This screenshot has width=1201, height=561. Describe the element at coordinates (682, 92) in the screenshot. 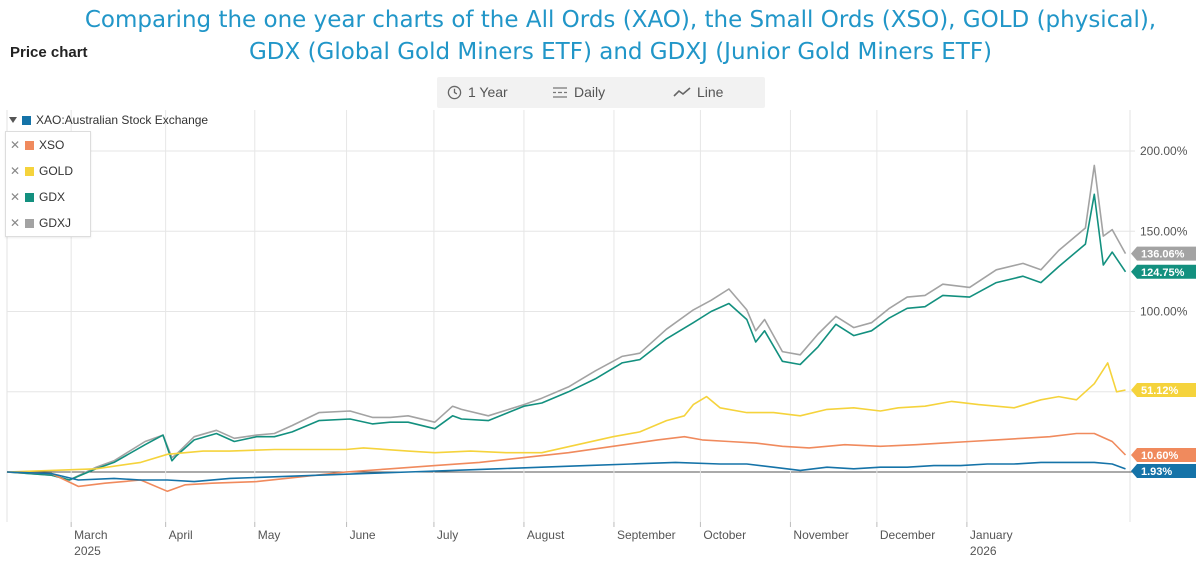

I see `line-chart-icon` at that location.